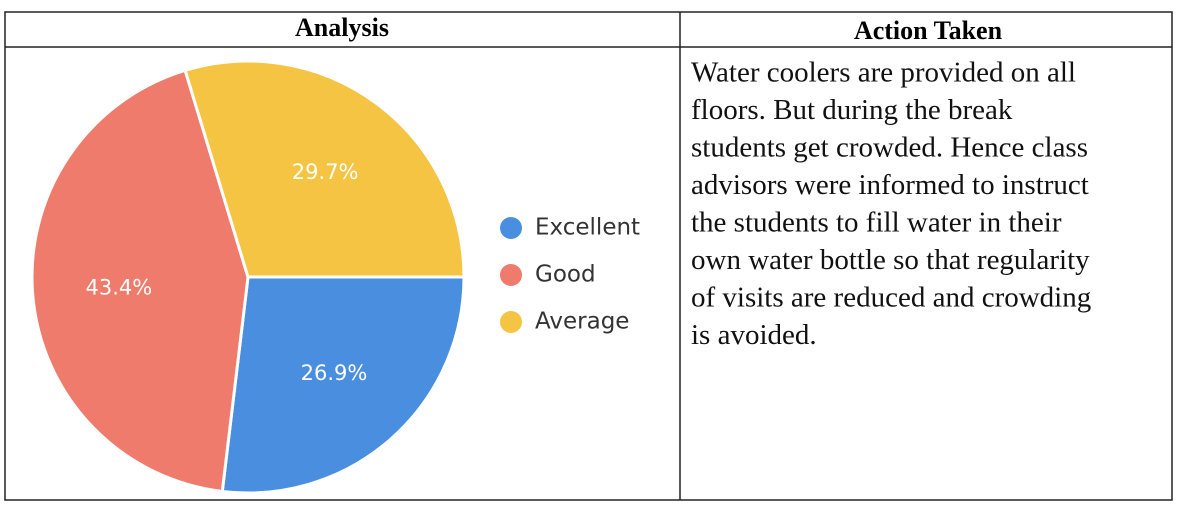  Describe the element at coordinates (852, 110) in the screenshot. I see `text-line: floors. But during the break` at that location.